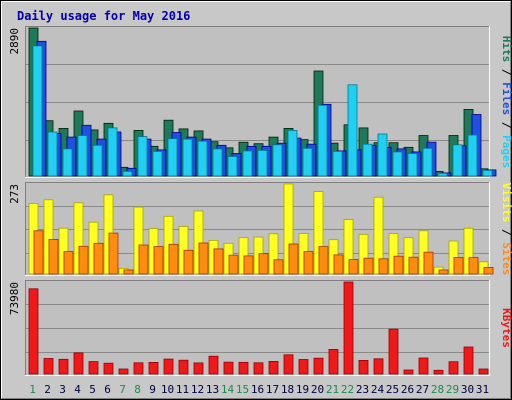  What do you see at coordinates (197, 389) in the screenshot?
I see `x-label-day-12: 12` at bounding box center [197, 389].